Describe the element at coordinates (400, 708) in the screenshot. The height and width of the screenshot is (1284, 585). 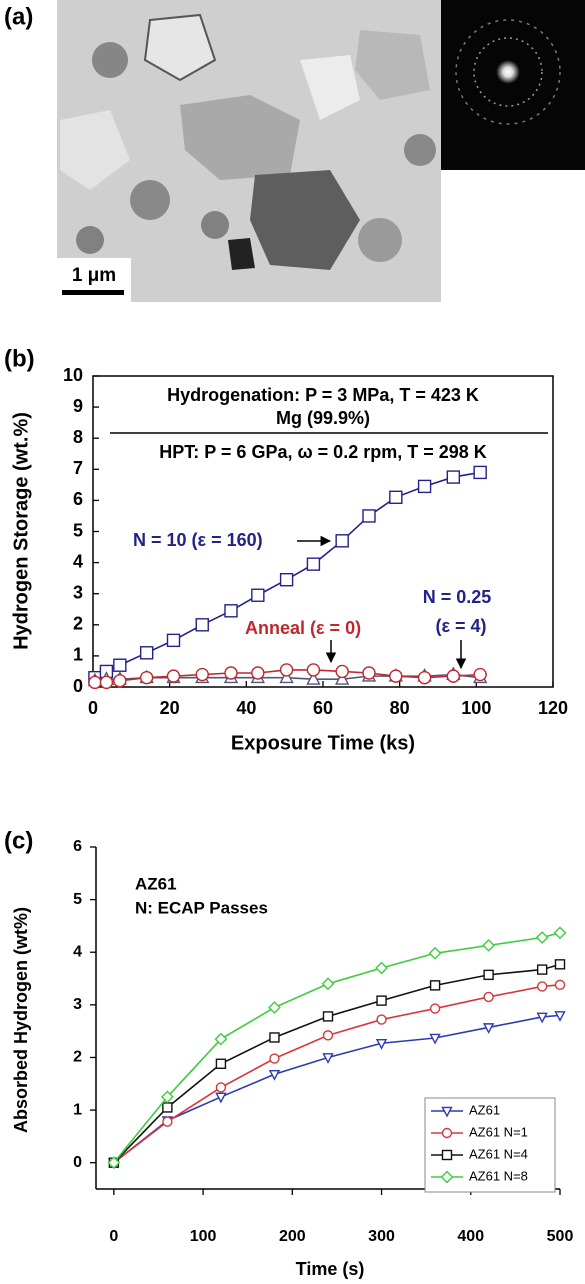
I see `x-tick-label: 80` at that location.